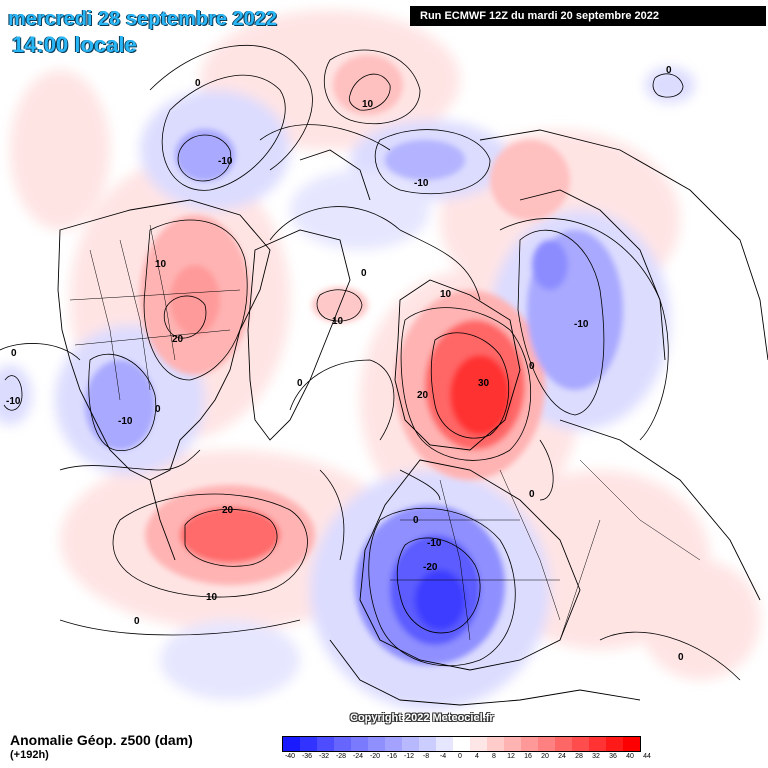  I want to click on legend-tick: 24, so click(562, 756).